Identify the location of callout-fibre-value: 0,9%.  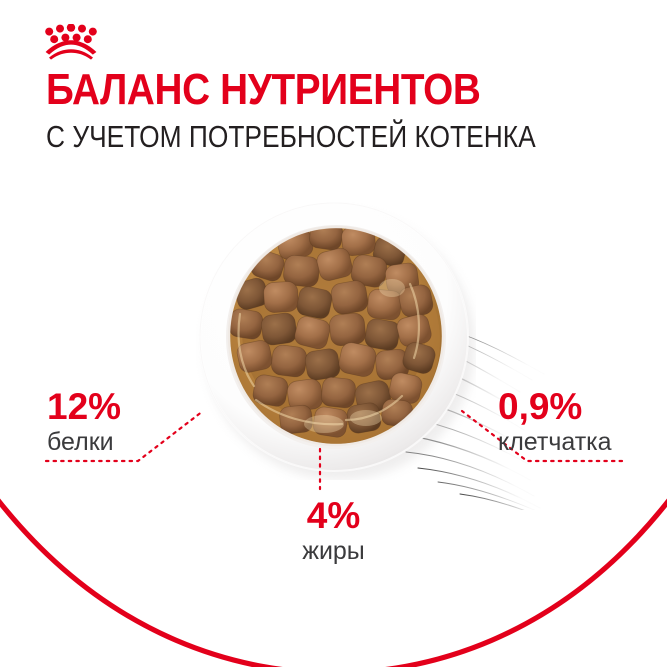
(540, 406).